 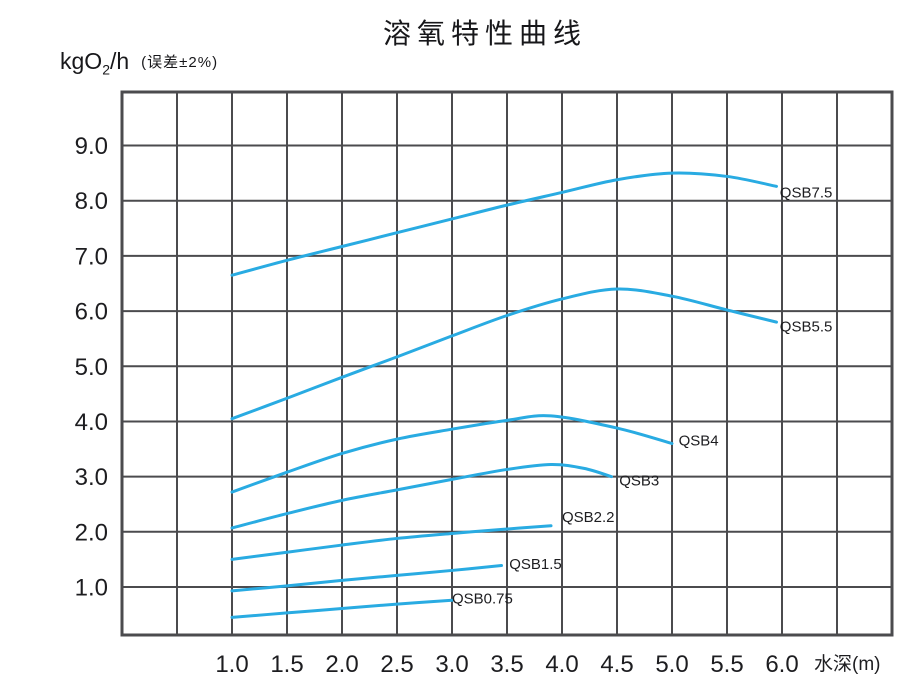 What do you see at coordinates (504, 224) in the screenshot?
I see `curve-QSB7.5` at bounding box center [504, 224].